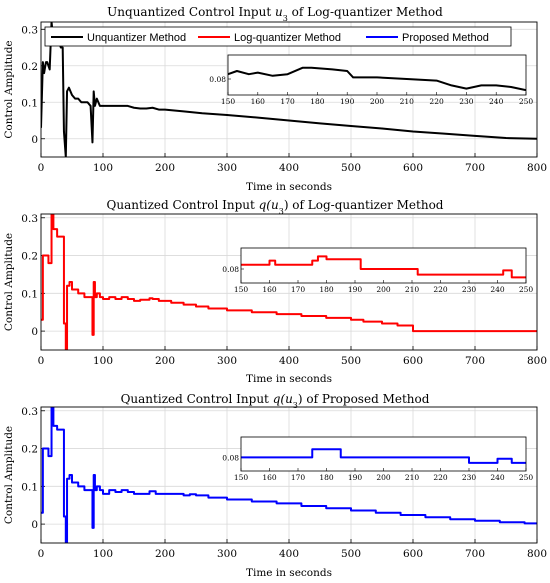 The width and height of the screenshot is (550, 583). Describe the element at coordinates (287, 38) in the screenshot. I see `legend-label: Log-quantizer Method` at that location.